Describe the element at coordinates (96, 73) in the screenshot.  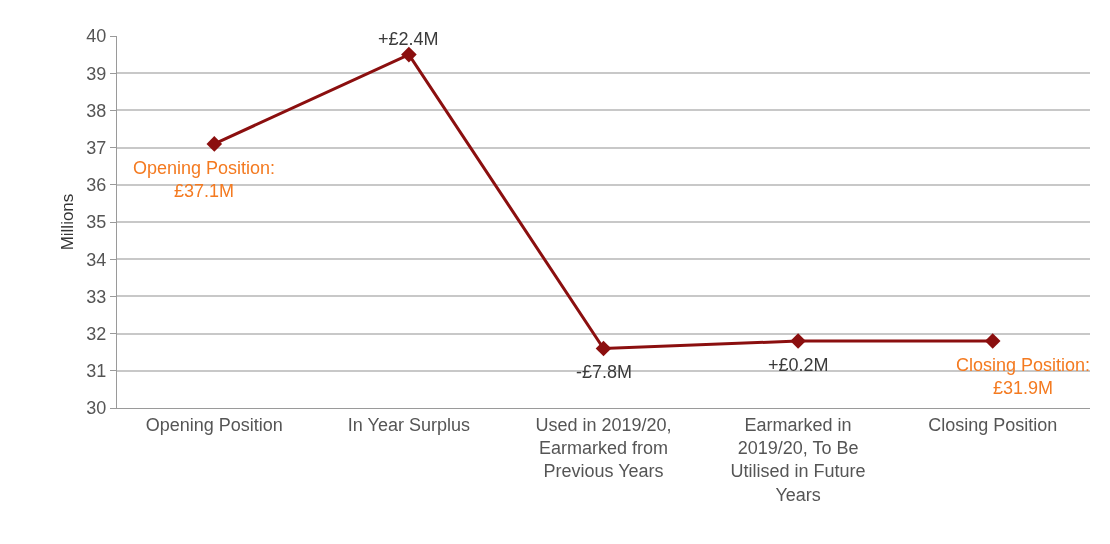
I see `y-tick-label: 39` at that location.